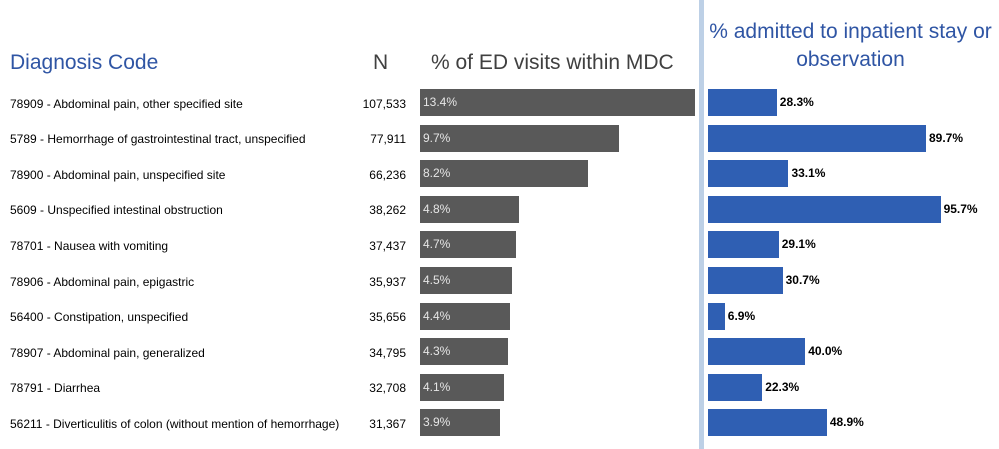 The image size is (999, 449). I want to click on admitted-data-label: 28.3%, so click(796, 102).